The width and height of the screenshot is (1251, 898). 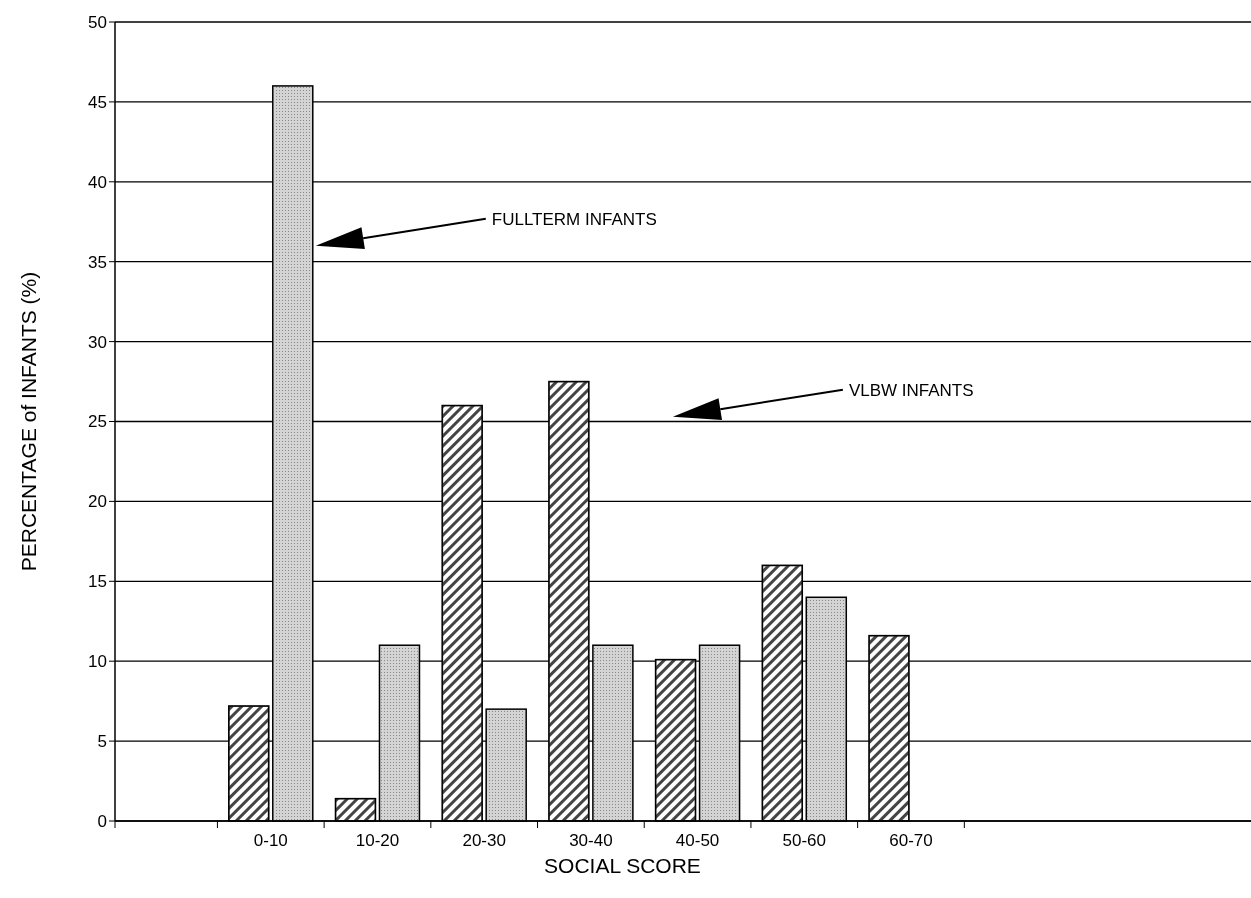 I want to click on x-tick-label: 0-10, so click(x=270, y=840).